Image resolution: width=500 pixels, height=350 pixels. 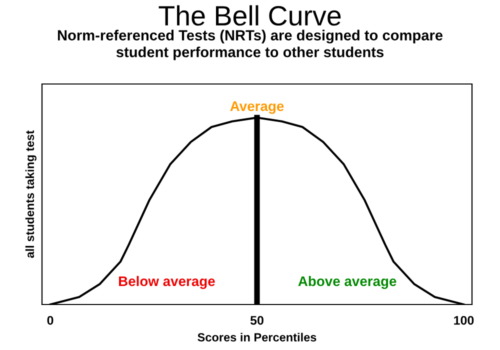 I want to click on chart-subtitle: Norm-referenced Tests (NRTs) are designed to compare student performance to other students, so click(x=250, y=45).